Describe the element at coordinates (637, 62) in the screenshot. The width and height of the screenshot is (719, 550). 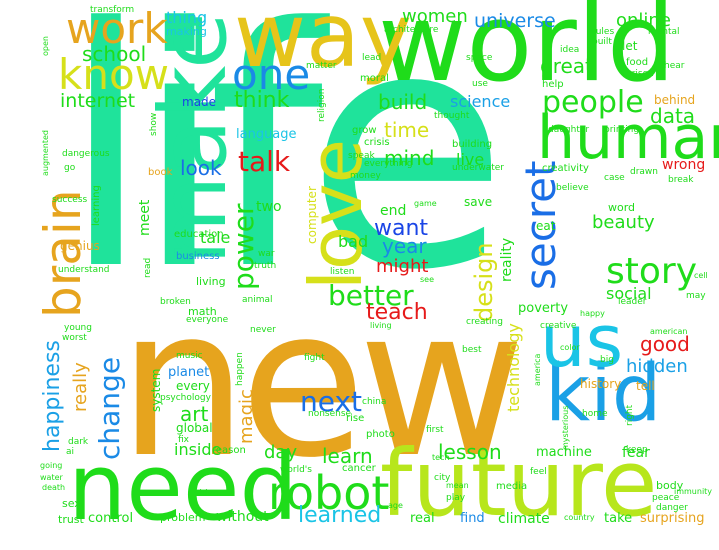
I see `word-food: food` at that location.